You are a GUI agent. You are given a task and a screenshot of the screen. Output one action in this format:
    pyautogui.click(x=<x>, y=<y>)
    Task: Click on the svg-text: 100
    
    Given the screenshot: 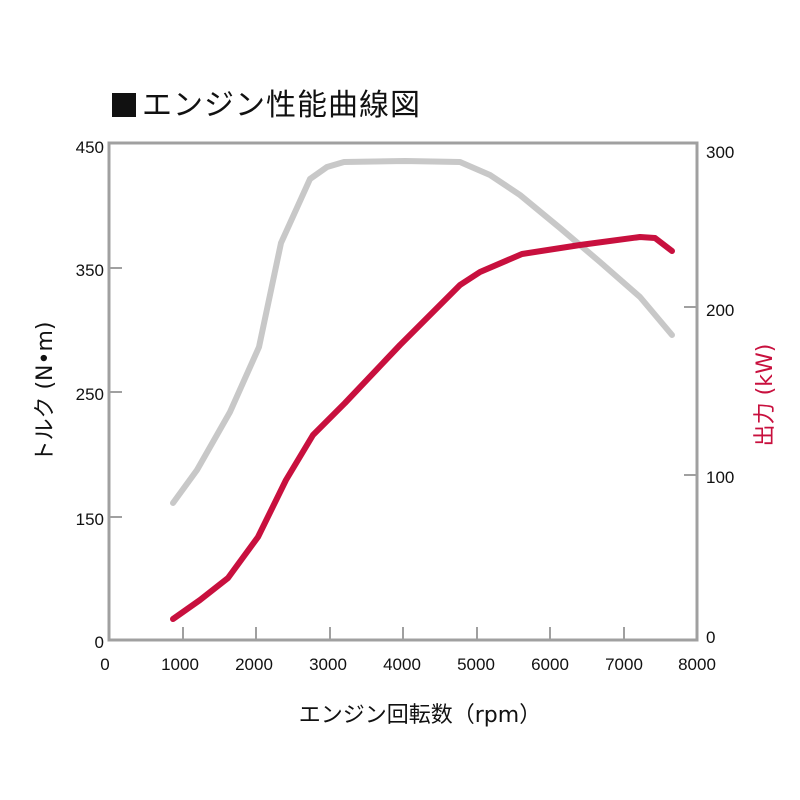 What is the action you would take?
    pyautogui.click(x=720, y=477)
    